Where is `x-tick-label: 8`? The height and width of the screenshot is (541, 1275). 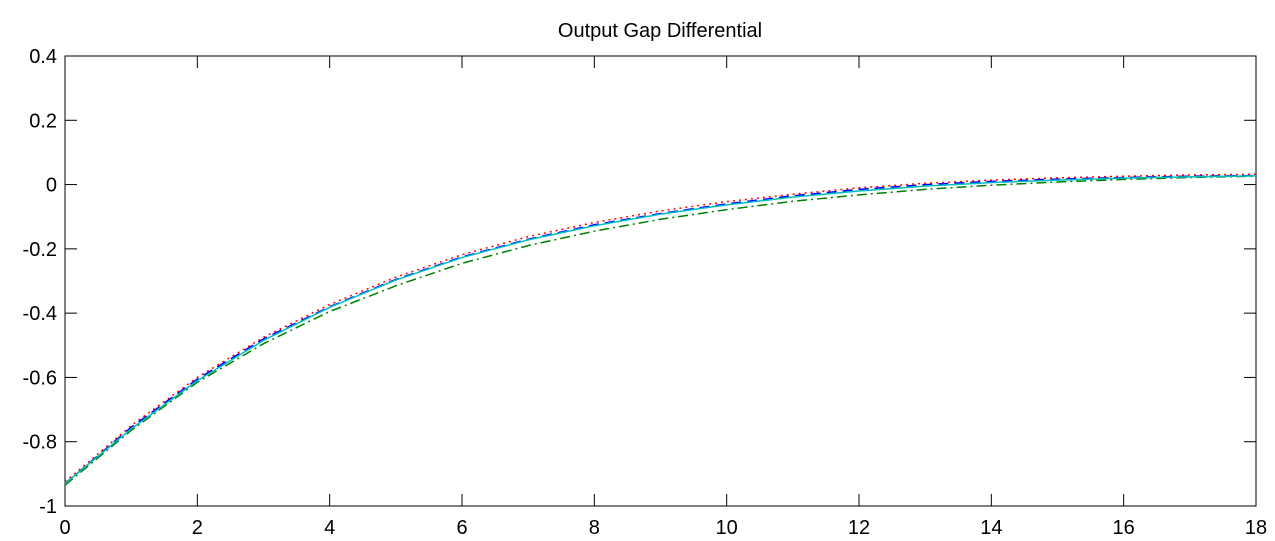
x-tick-label: 8 is located at coordinates (594, 528).